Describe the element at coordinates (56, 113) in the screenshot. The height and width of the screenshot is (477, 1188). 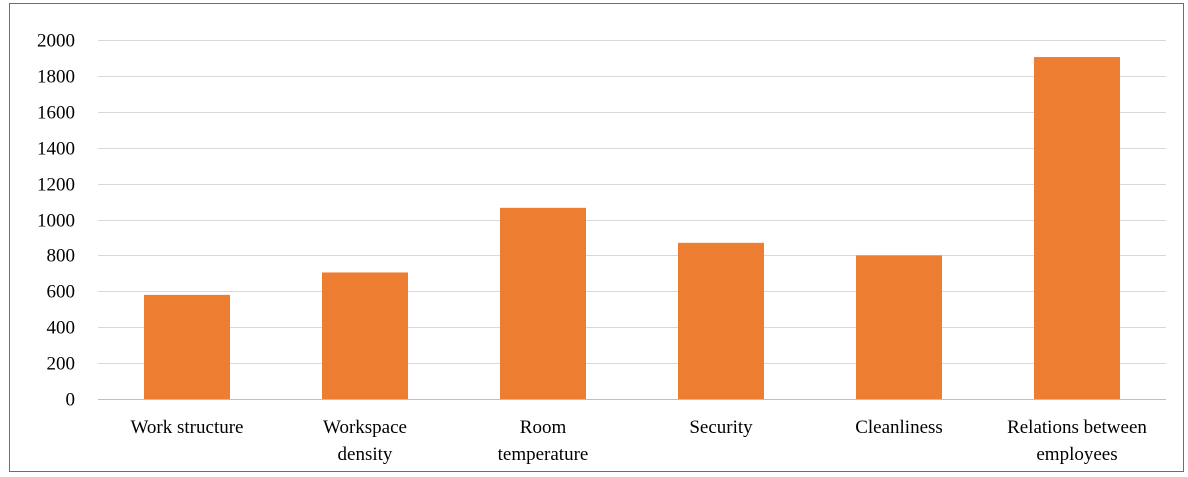
I see `y-tick-label: 1600` at that location.